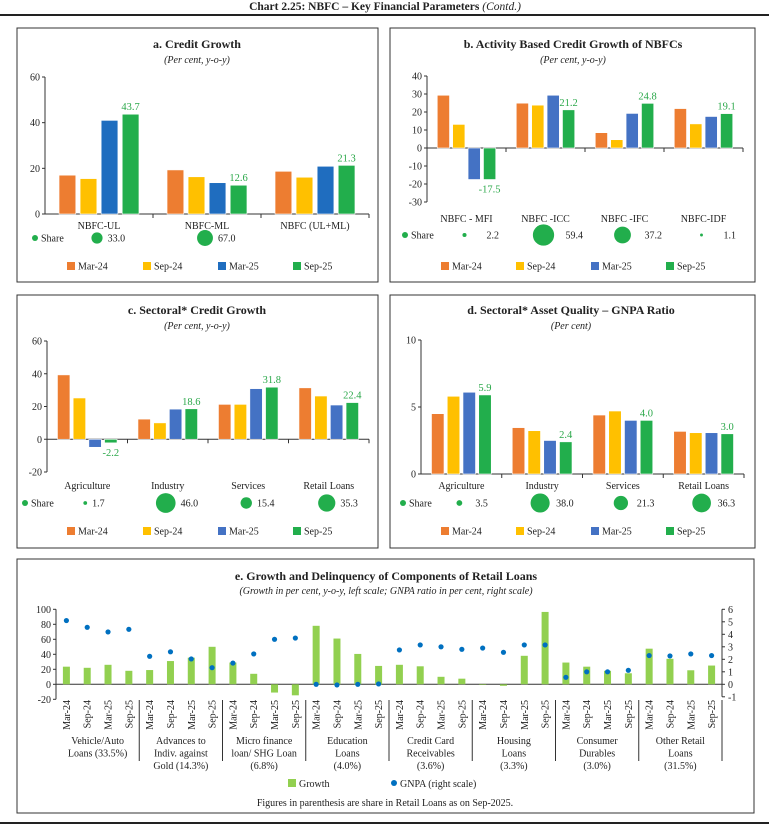  I want to click on period-label: Sep-25, so click(546, 714).